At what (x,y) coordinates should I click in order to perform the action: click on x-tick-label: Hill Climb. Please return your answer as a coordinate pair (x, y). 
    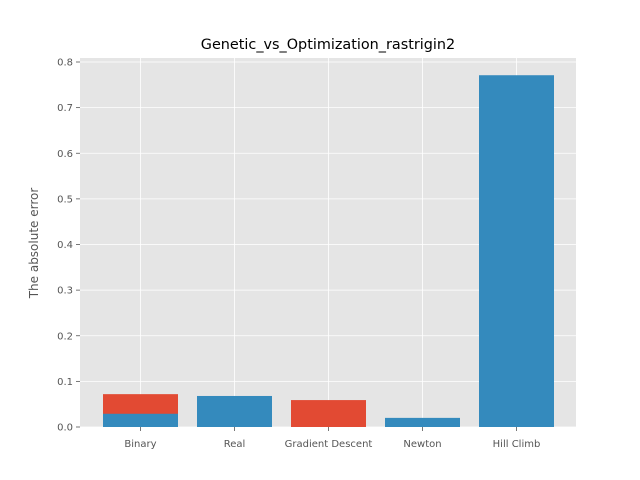
    Looking at the image, I should click on (517, 444).